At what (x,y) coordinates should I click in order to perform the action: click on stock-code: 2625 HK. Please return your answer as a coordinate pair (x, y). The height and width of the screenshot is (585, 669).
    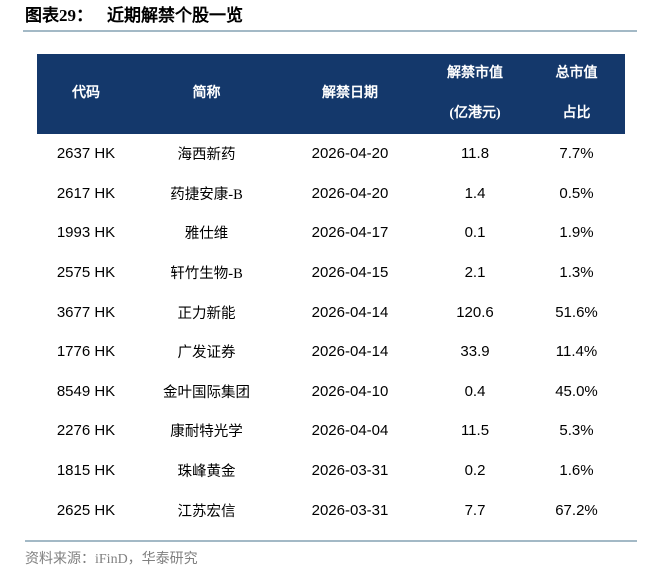
    Looking at the image, I should click on (86, 510).